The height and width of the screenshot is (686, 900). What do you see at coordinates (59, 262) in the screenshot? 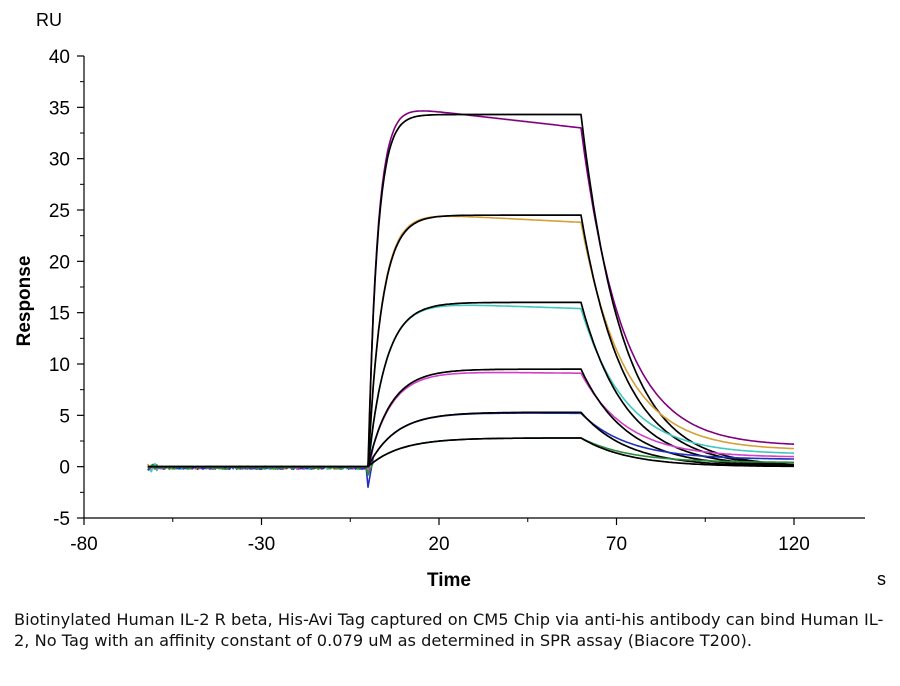
I see `y-tick-label: 20` at bounding box center [59, 262].